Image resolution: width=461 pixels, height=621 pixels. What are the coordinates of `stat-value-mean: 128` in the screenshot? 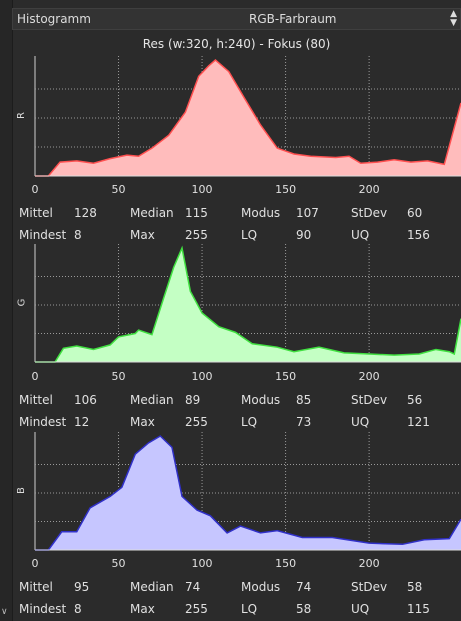 It's located at (85, 213).